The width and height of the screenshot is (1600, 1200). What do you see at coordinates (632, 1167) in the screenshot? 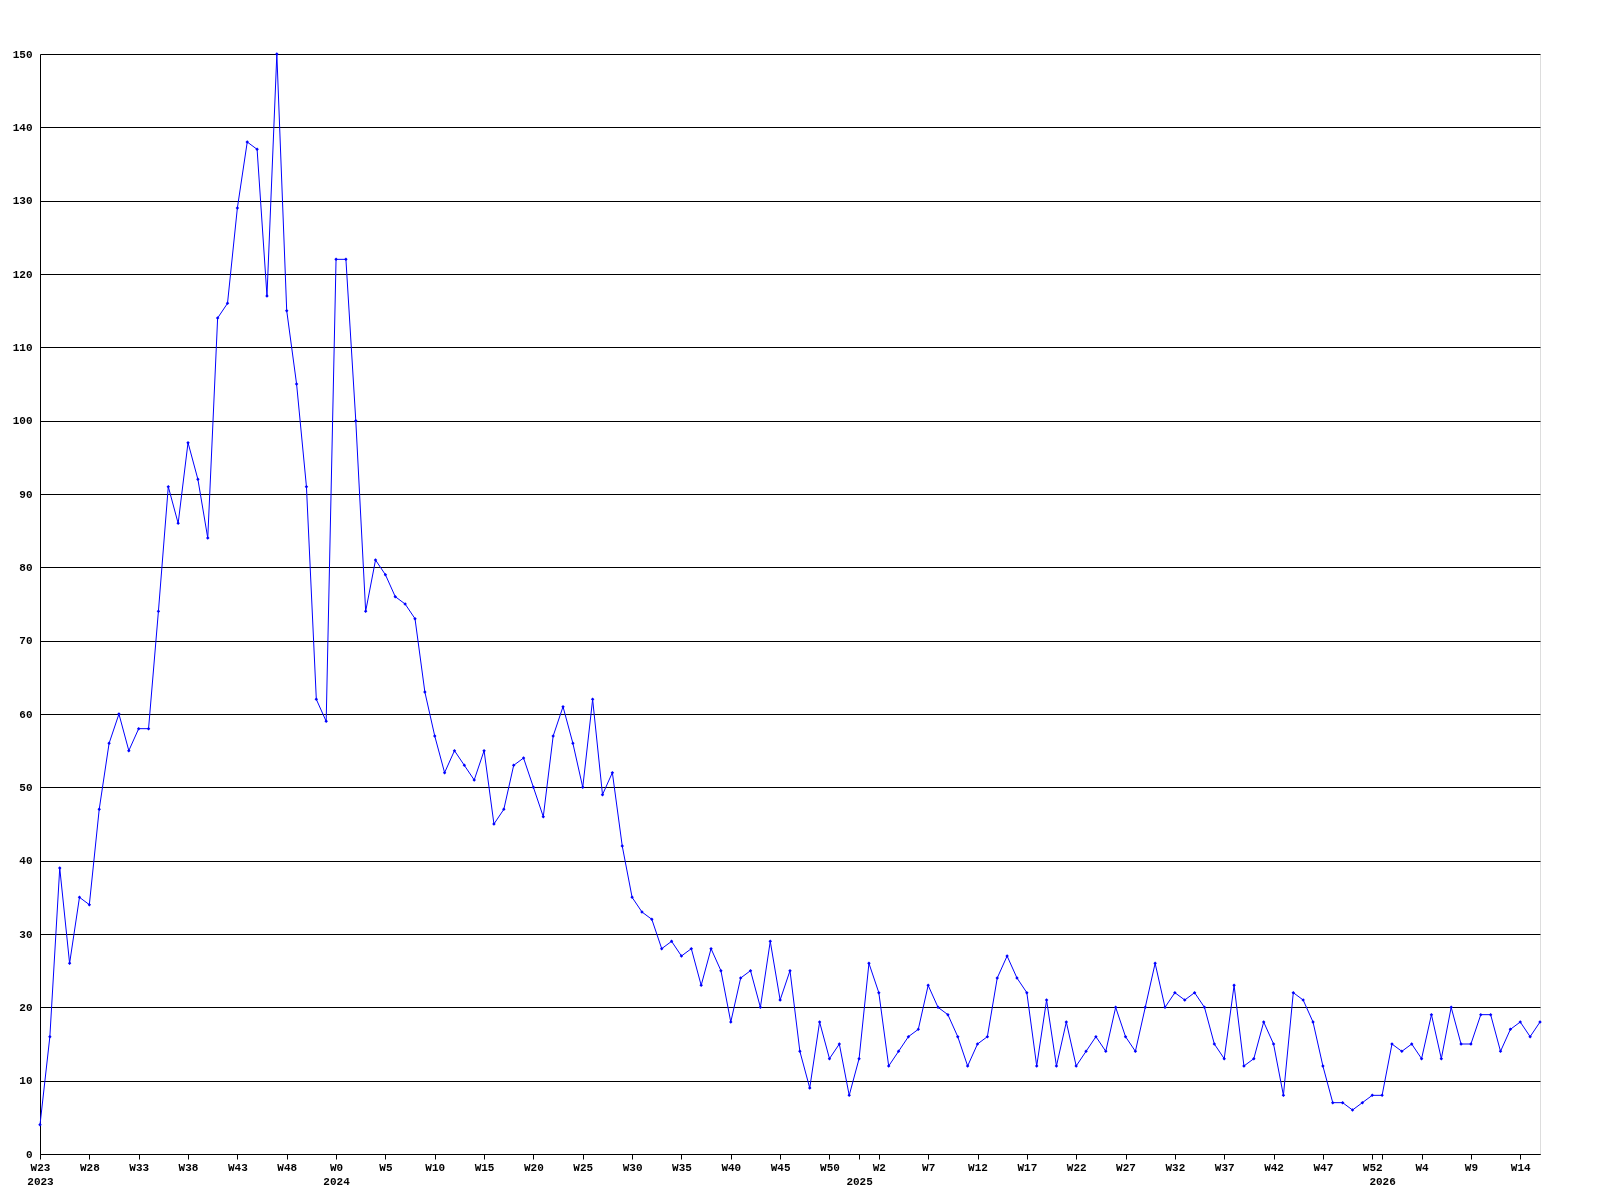
I see `x-tick-label: W30` at bounding box center [632, 1167].